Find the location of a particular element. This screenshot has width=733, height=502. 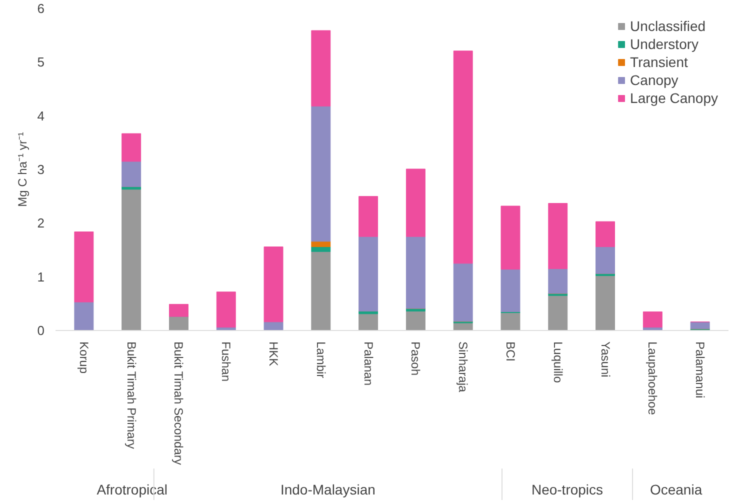

y-axis-title: Mg C ha⁻¹ yr⁻¹ is located at coordinates (22, 169).